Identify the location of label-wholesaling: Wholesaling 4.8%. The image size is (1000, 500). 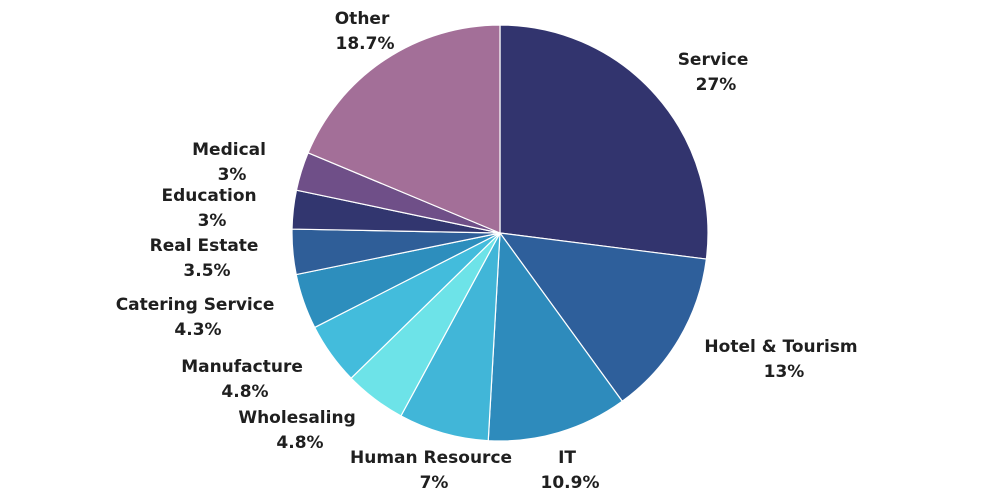
(299, 430).